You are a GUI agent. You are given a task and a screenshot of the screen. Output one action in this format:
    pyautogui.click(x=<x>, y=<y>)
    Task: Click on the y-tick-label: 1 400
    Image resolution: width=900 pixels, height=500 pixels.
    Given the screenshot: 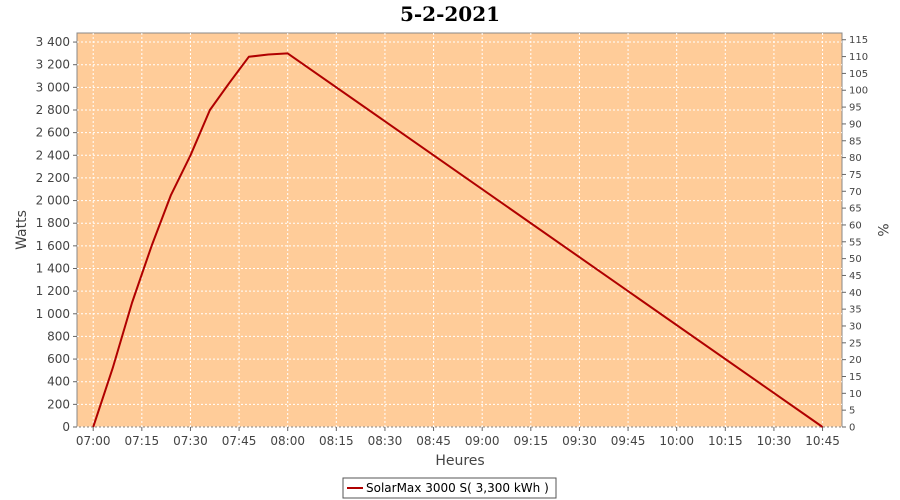 What is the action you would take?
    pyautogui.click(x=53, y=268)
    